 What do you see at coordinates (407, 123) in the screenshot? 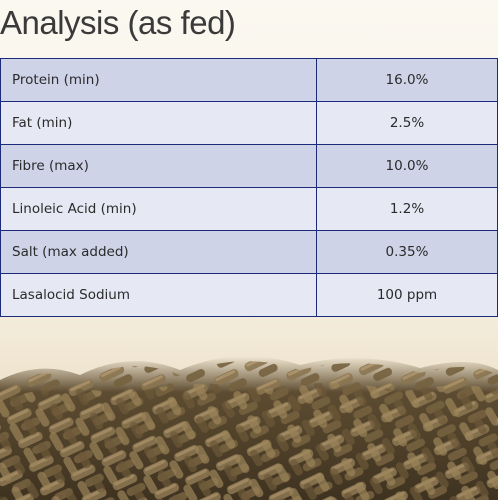
I see `nutrient-value: 2.5%` at bounding box center [407, 123].